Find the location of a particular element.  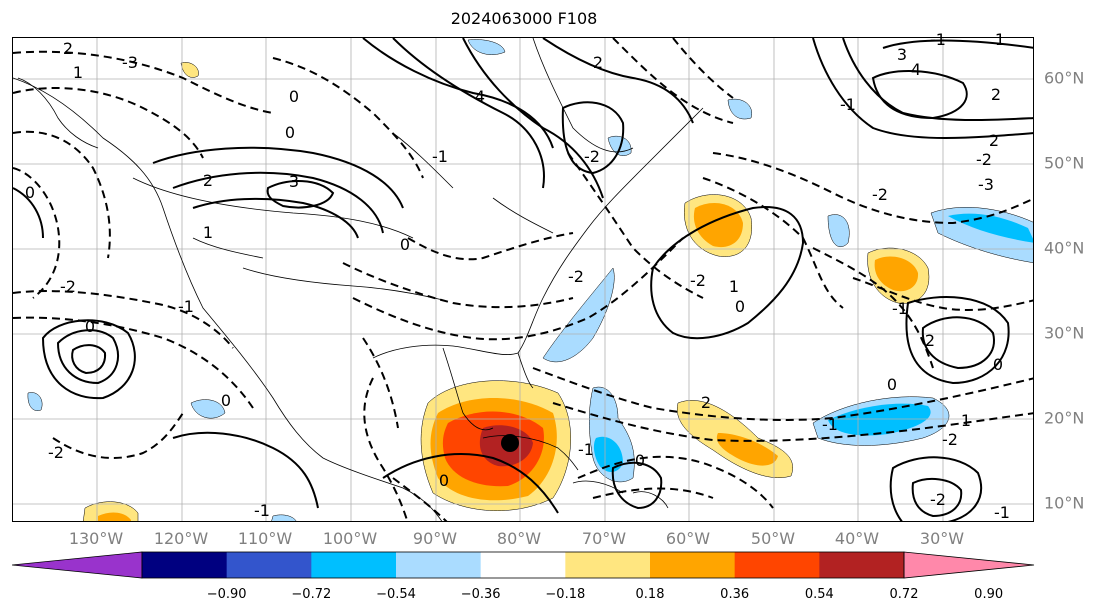

colorbar is located at coordinates (523, 565).